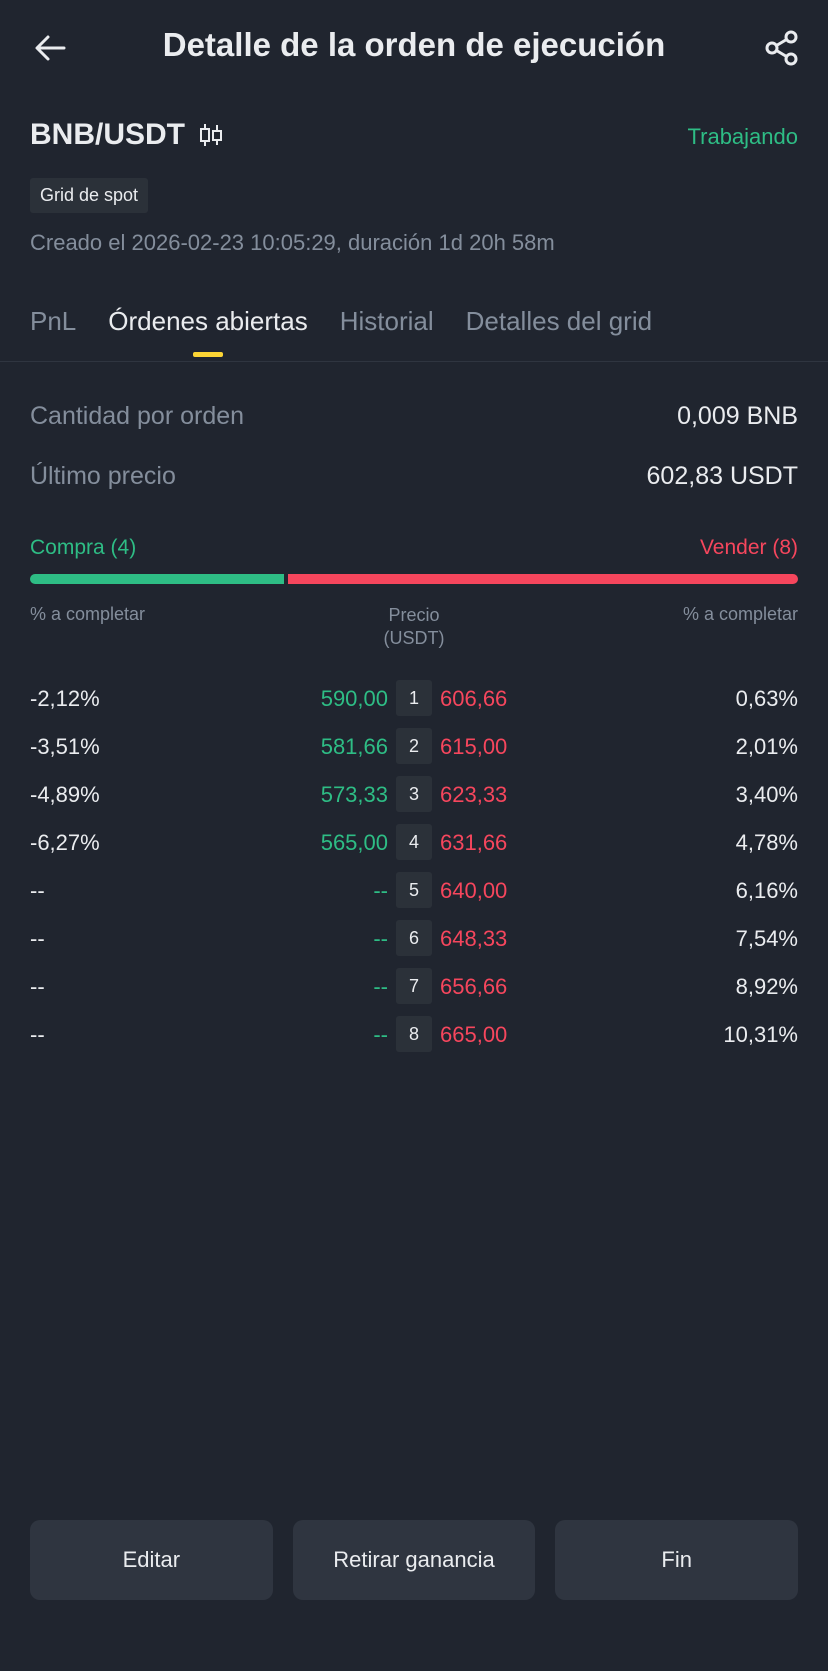  What do you see at coordinates (766, 938) in the screenshot?
I see `sell-pct-cell: 7,54%` at bounding box center [766, 938].